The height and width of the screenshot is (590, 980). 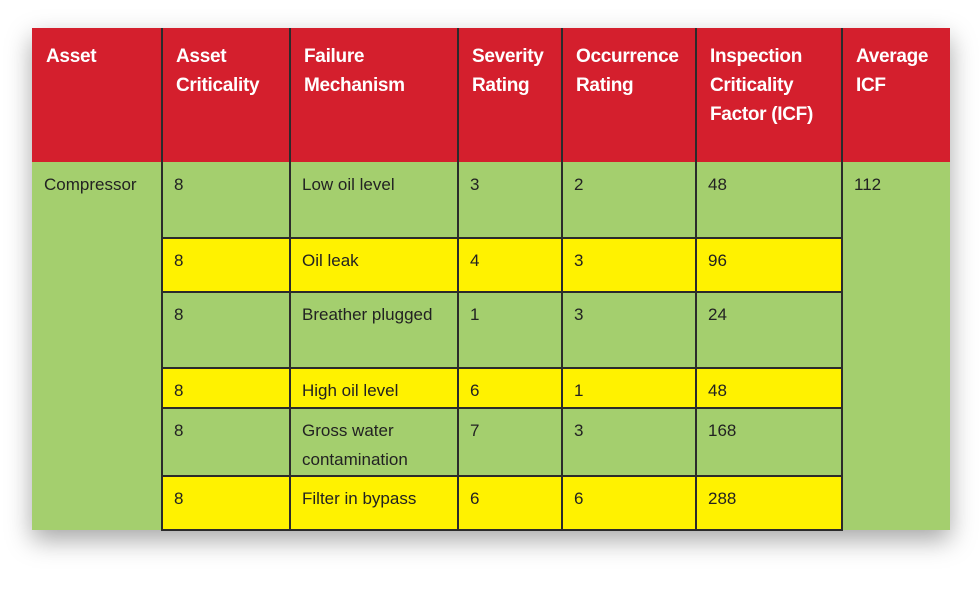 I want to click on asset-cell: Compressor, so click(x=97, y=346).